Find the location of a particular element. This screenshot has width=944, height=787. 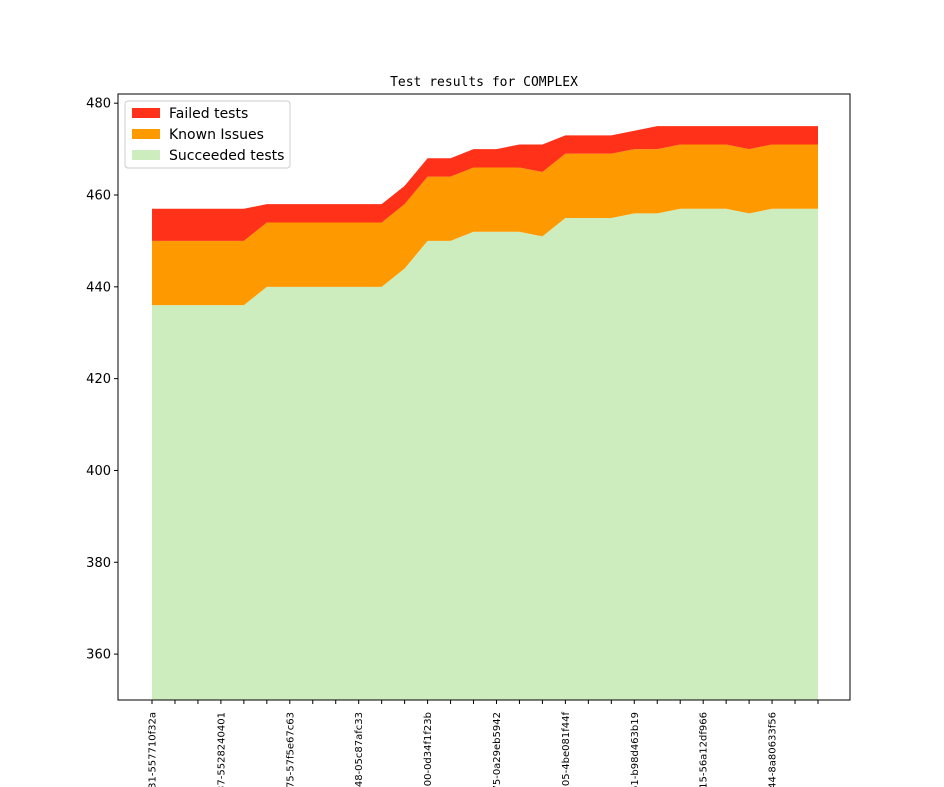

x-tick-label: 75-57f5e67c63 is located at coordinates (290, 749).